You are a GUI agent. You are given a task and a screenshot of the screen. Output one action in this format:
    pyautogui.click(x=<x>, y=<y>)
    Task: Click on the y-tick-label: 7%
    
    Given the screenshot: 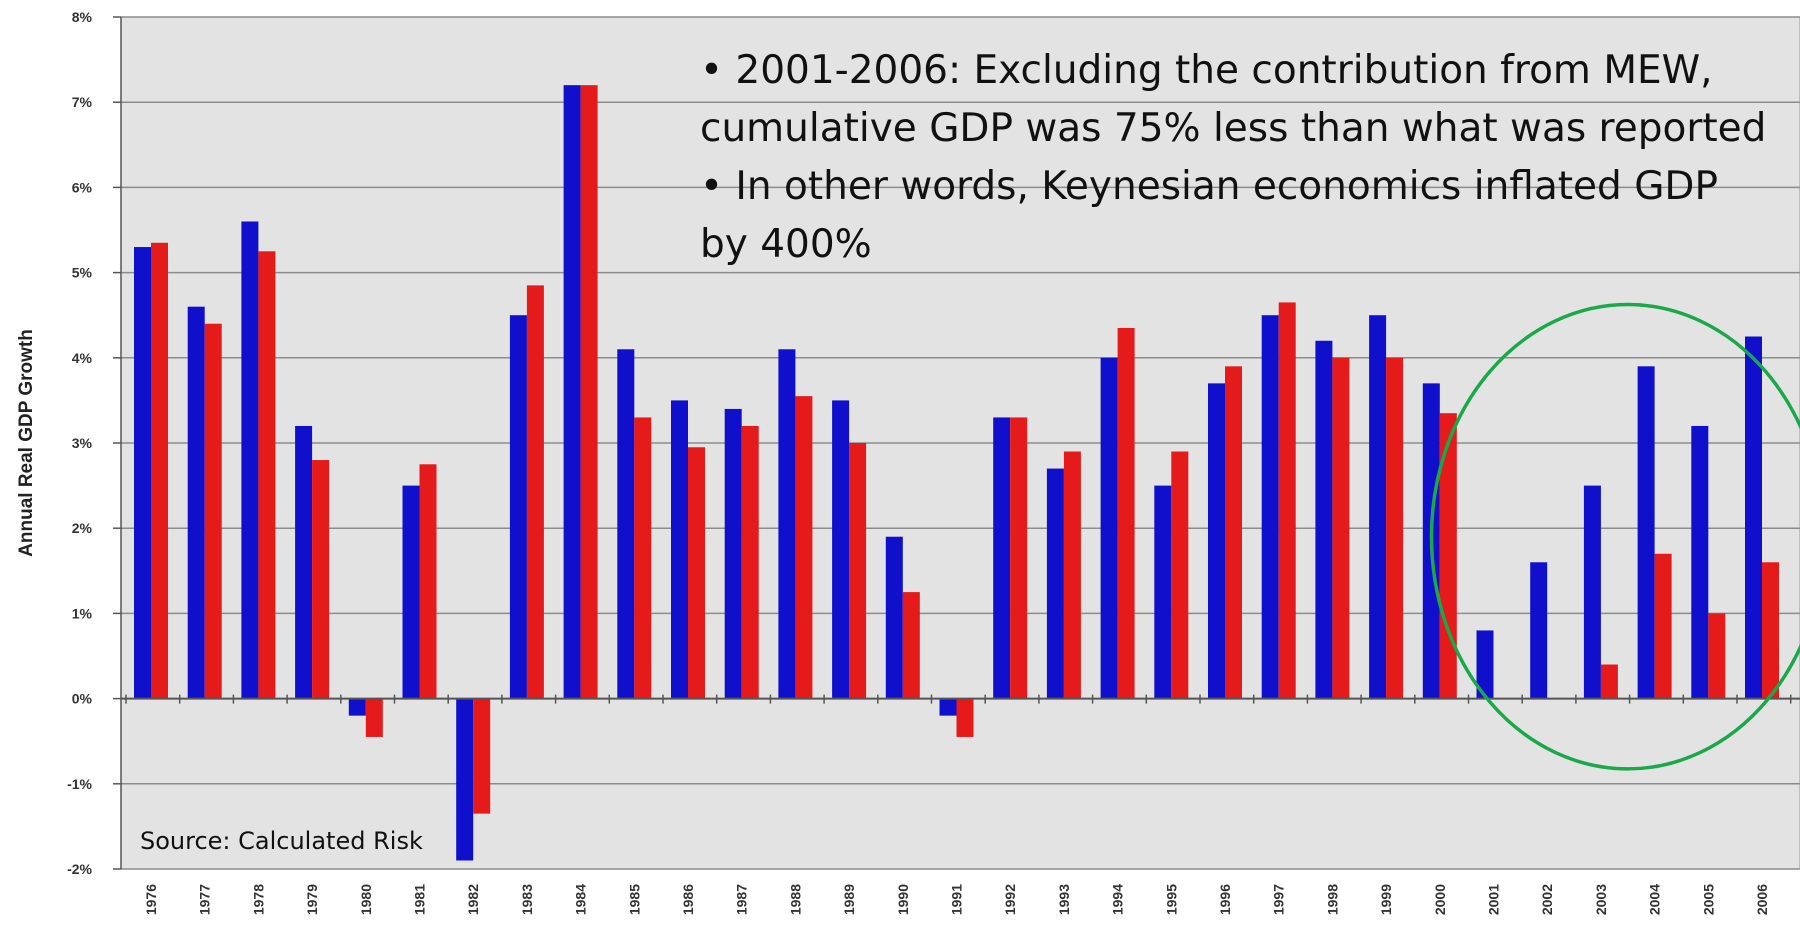 What is the action you would take?
    pyautogui.click(x=82, y=102)
    